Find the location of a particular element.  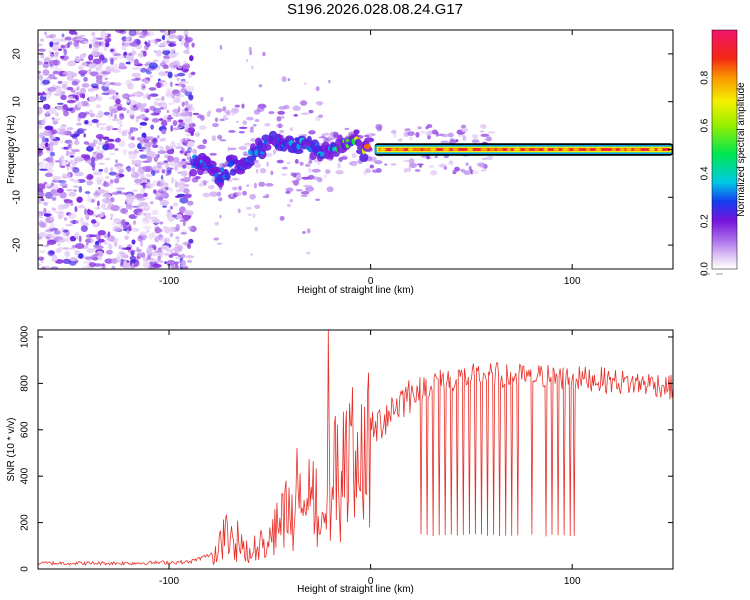

y-tick-label: 20 is located at coordinates (17, 54).